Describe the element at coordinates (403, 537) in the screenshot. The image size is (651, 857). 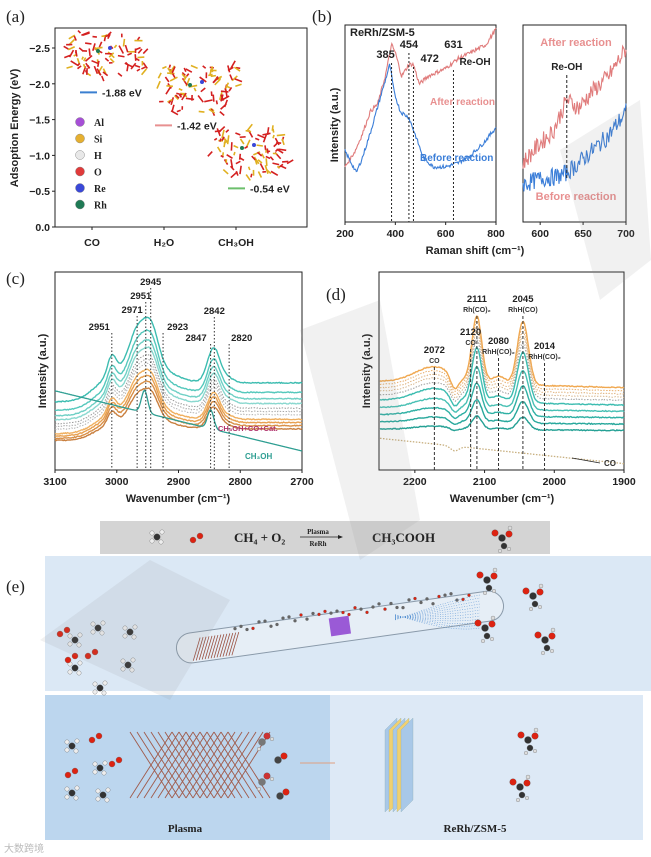
I see `equation-product: CH₃COOH` at that location.